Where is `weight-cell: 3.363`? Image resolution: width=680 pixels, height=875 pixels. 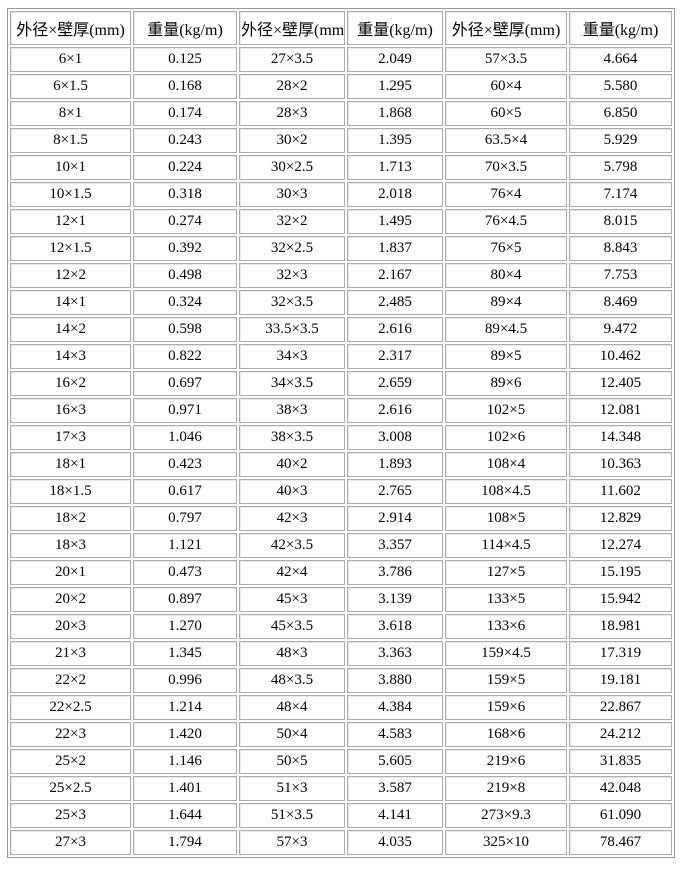 weight-cell: 3.363 is located at coordinates (395, 653).